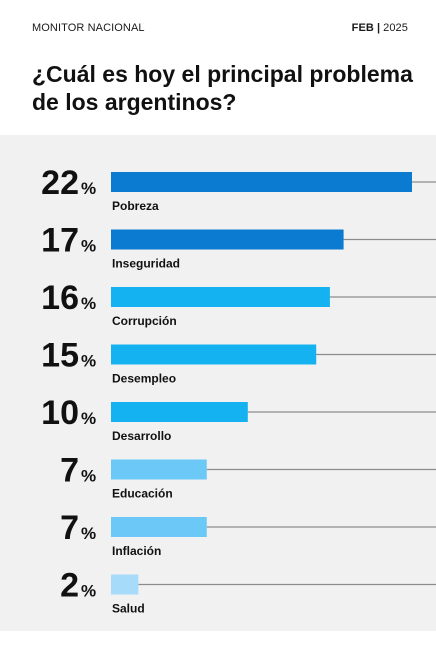 The height and width of the screenshot is (647, 436). What do you see at coordinates (135, 206) in the screenshot?
I see `category-label-pobreza: Pobreza` at bounding box center [135, 206].